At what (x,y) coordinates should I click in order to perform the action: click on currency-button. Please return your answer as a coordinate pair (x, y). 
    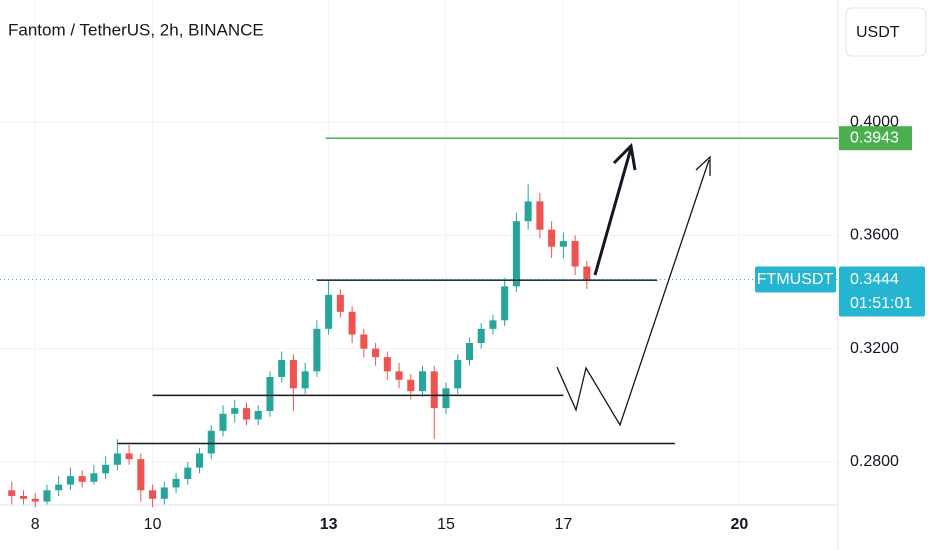
    Looking at the image, I should click on (886, 32).